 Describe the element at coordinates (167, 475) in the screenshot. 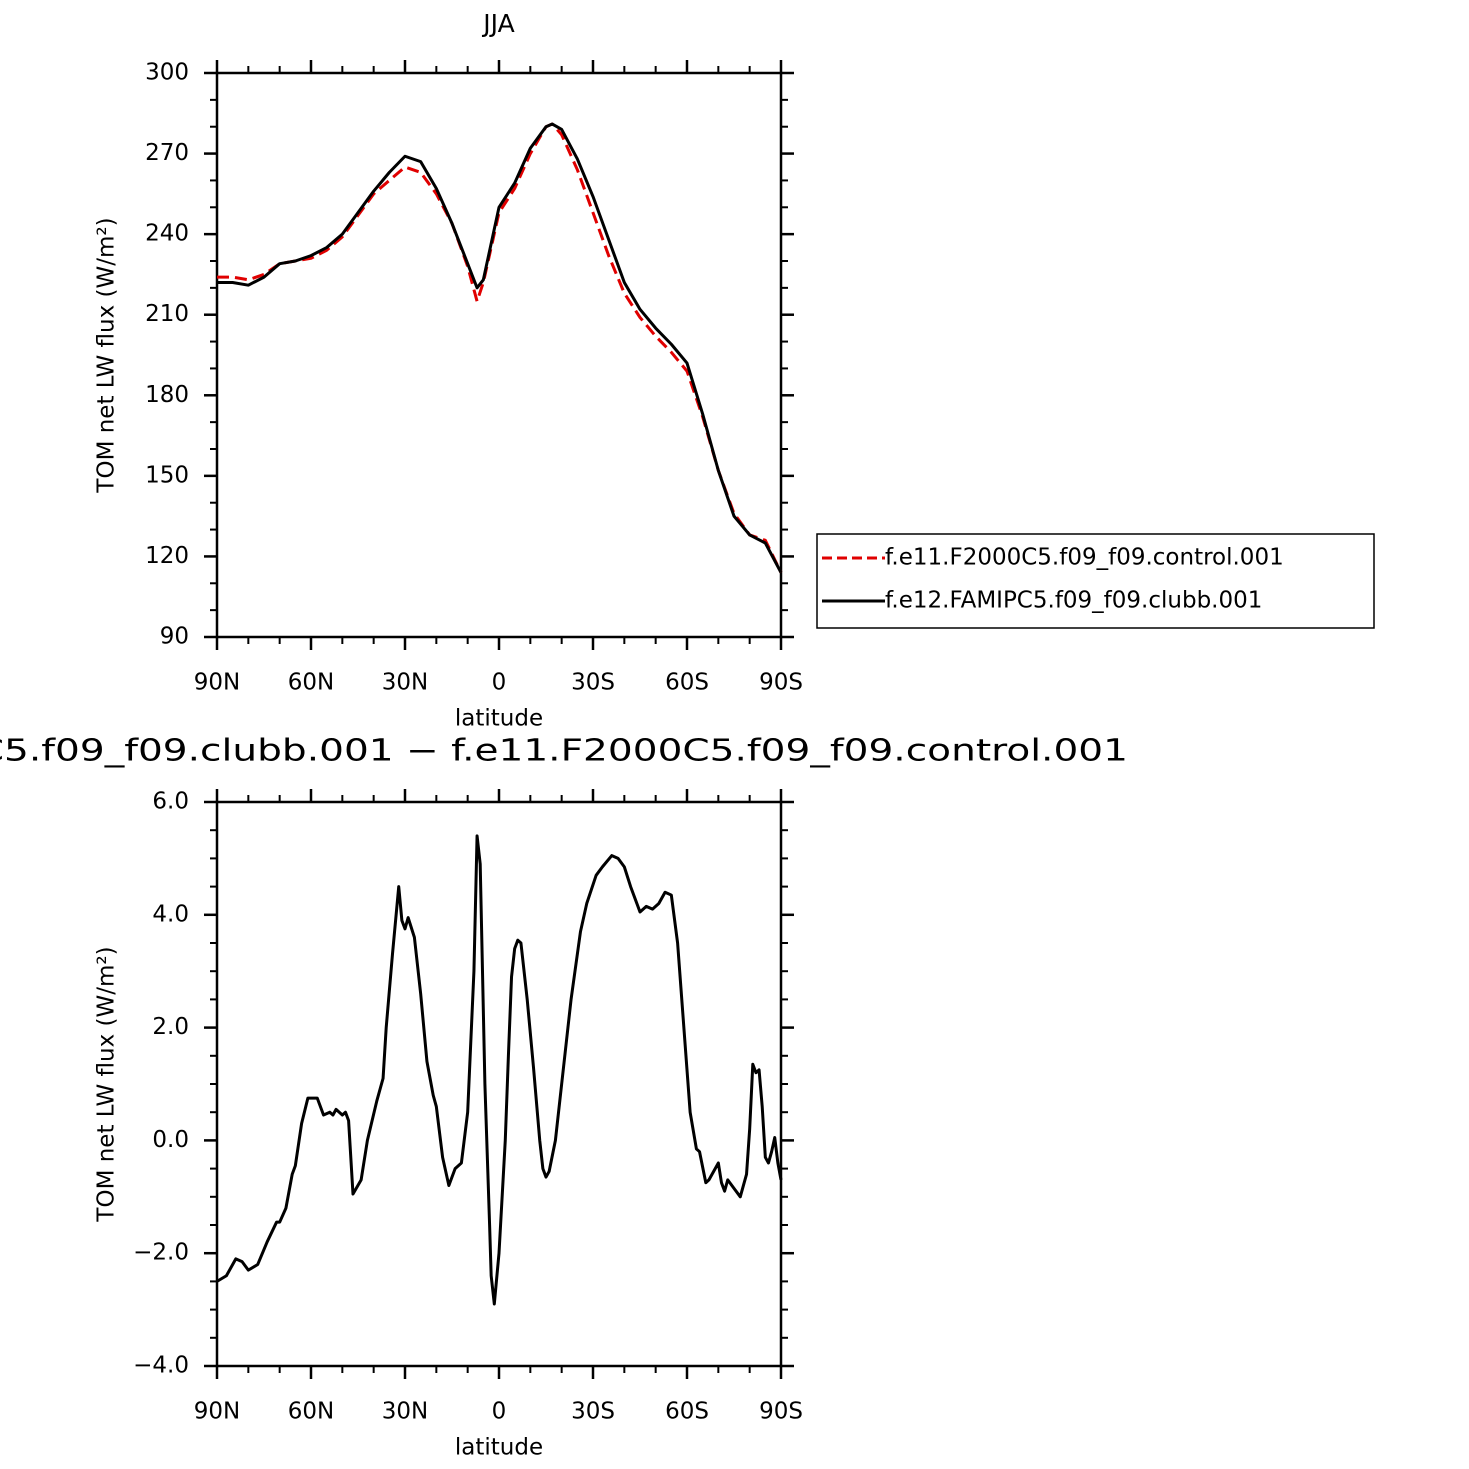

I see `y-tick-label: 150` at that location.